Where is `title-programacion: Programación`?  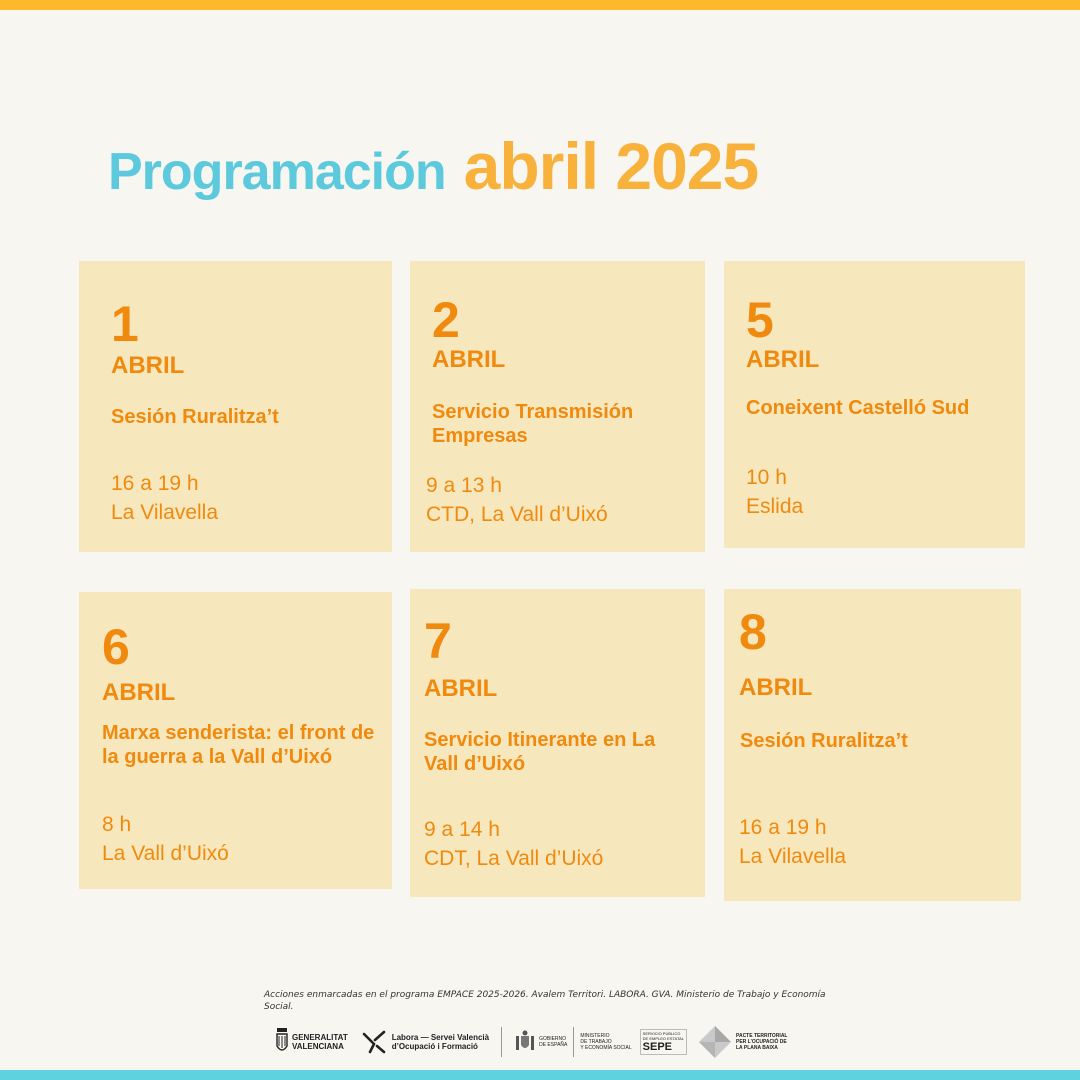
title-programacion: Programación is located at coordinates (277, 172).